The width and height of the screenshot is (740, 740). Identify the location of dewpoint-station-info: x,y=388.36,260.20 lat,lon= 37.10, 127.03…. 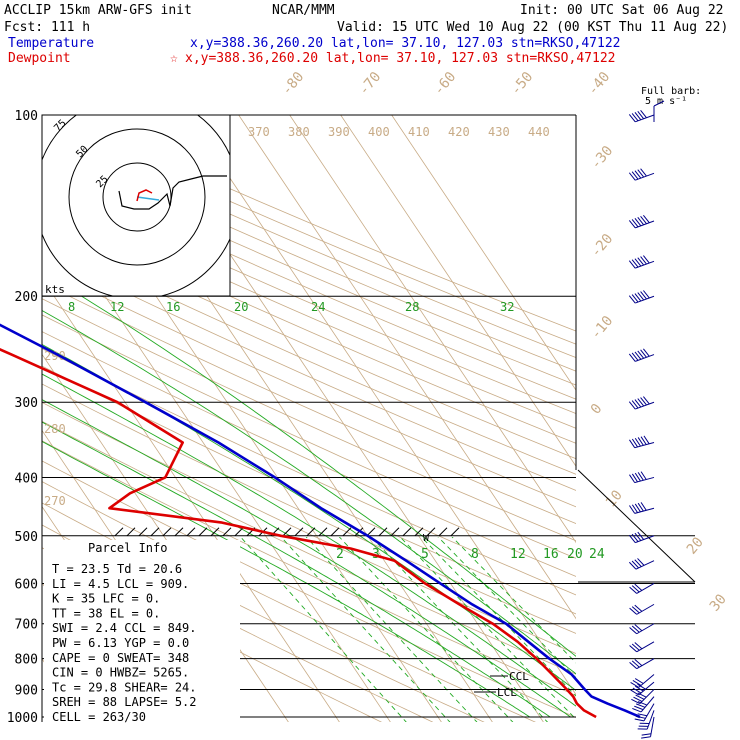
(400, 58).